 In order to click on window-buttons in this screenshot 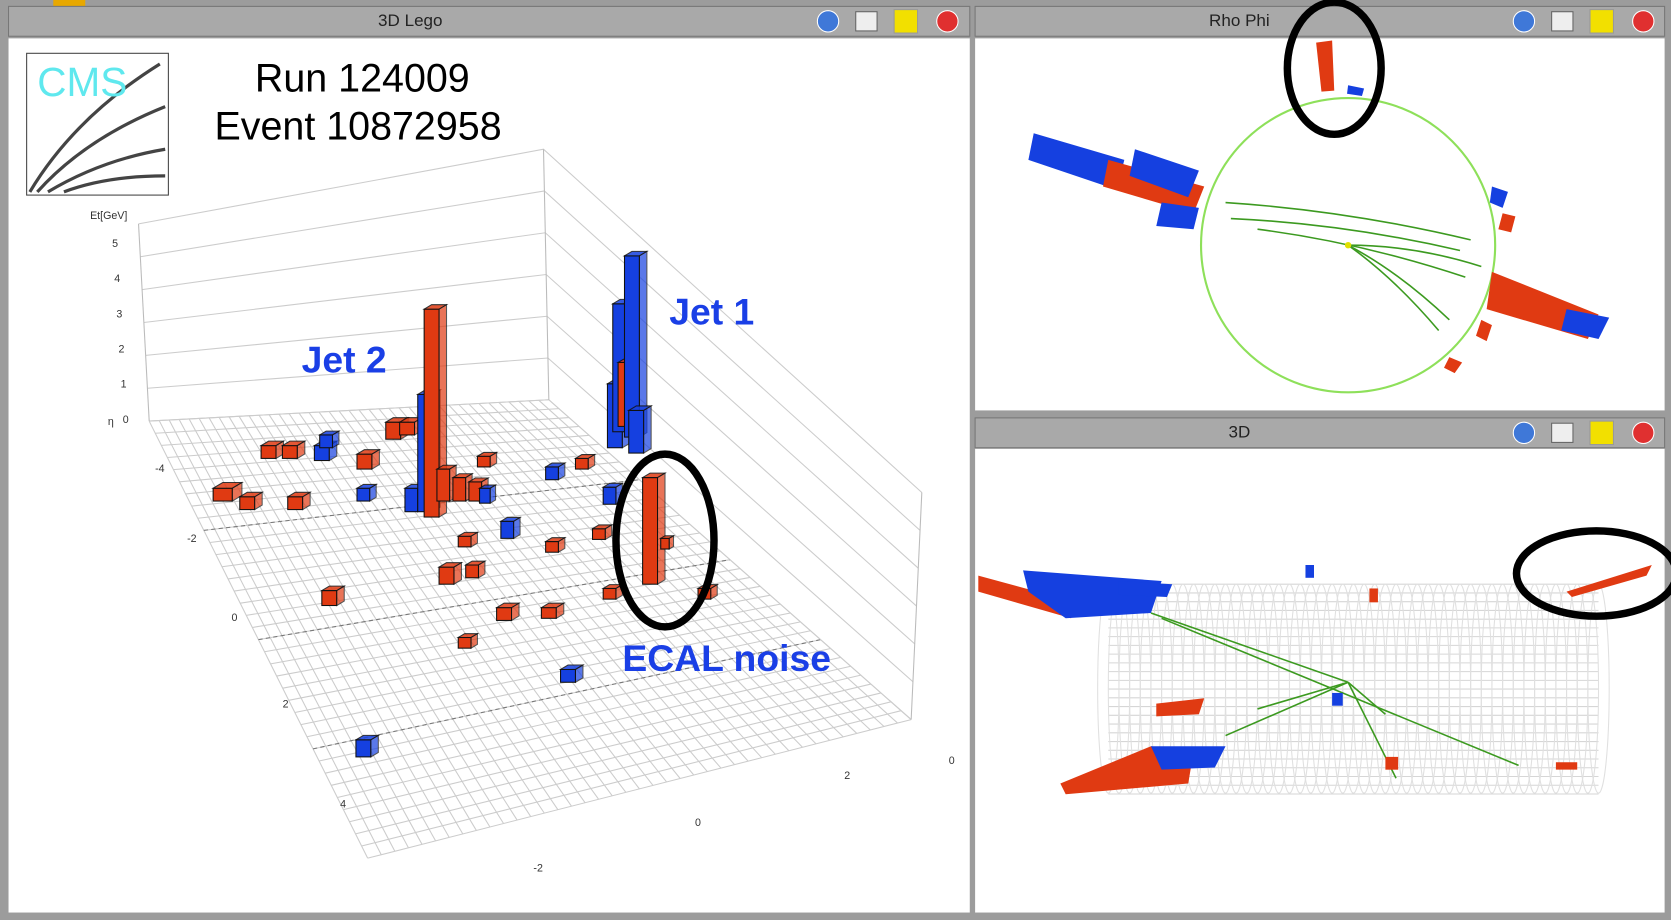, I will do `click(1583, 21)`.